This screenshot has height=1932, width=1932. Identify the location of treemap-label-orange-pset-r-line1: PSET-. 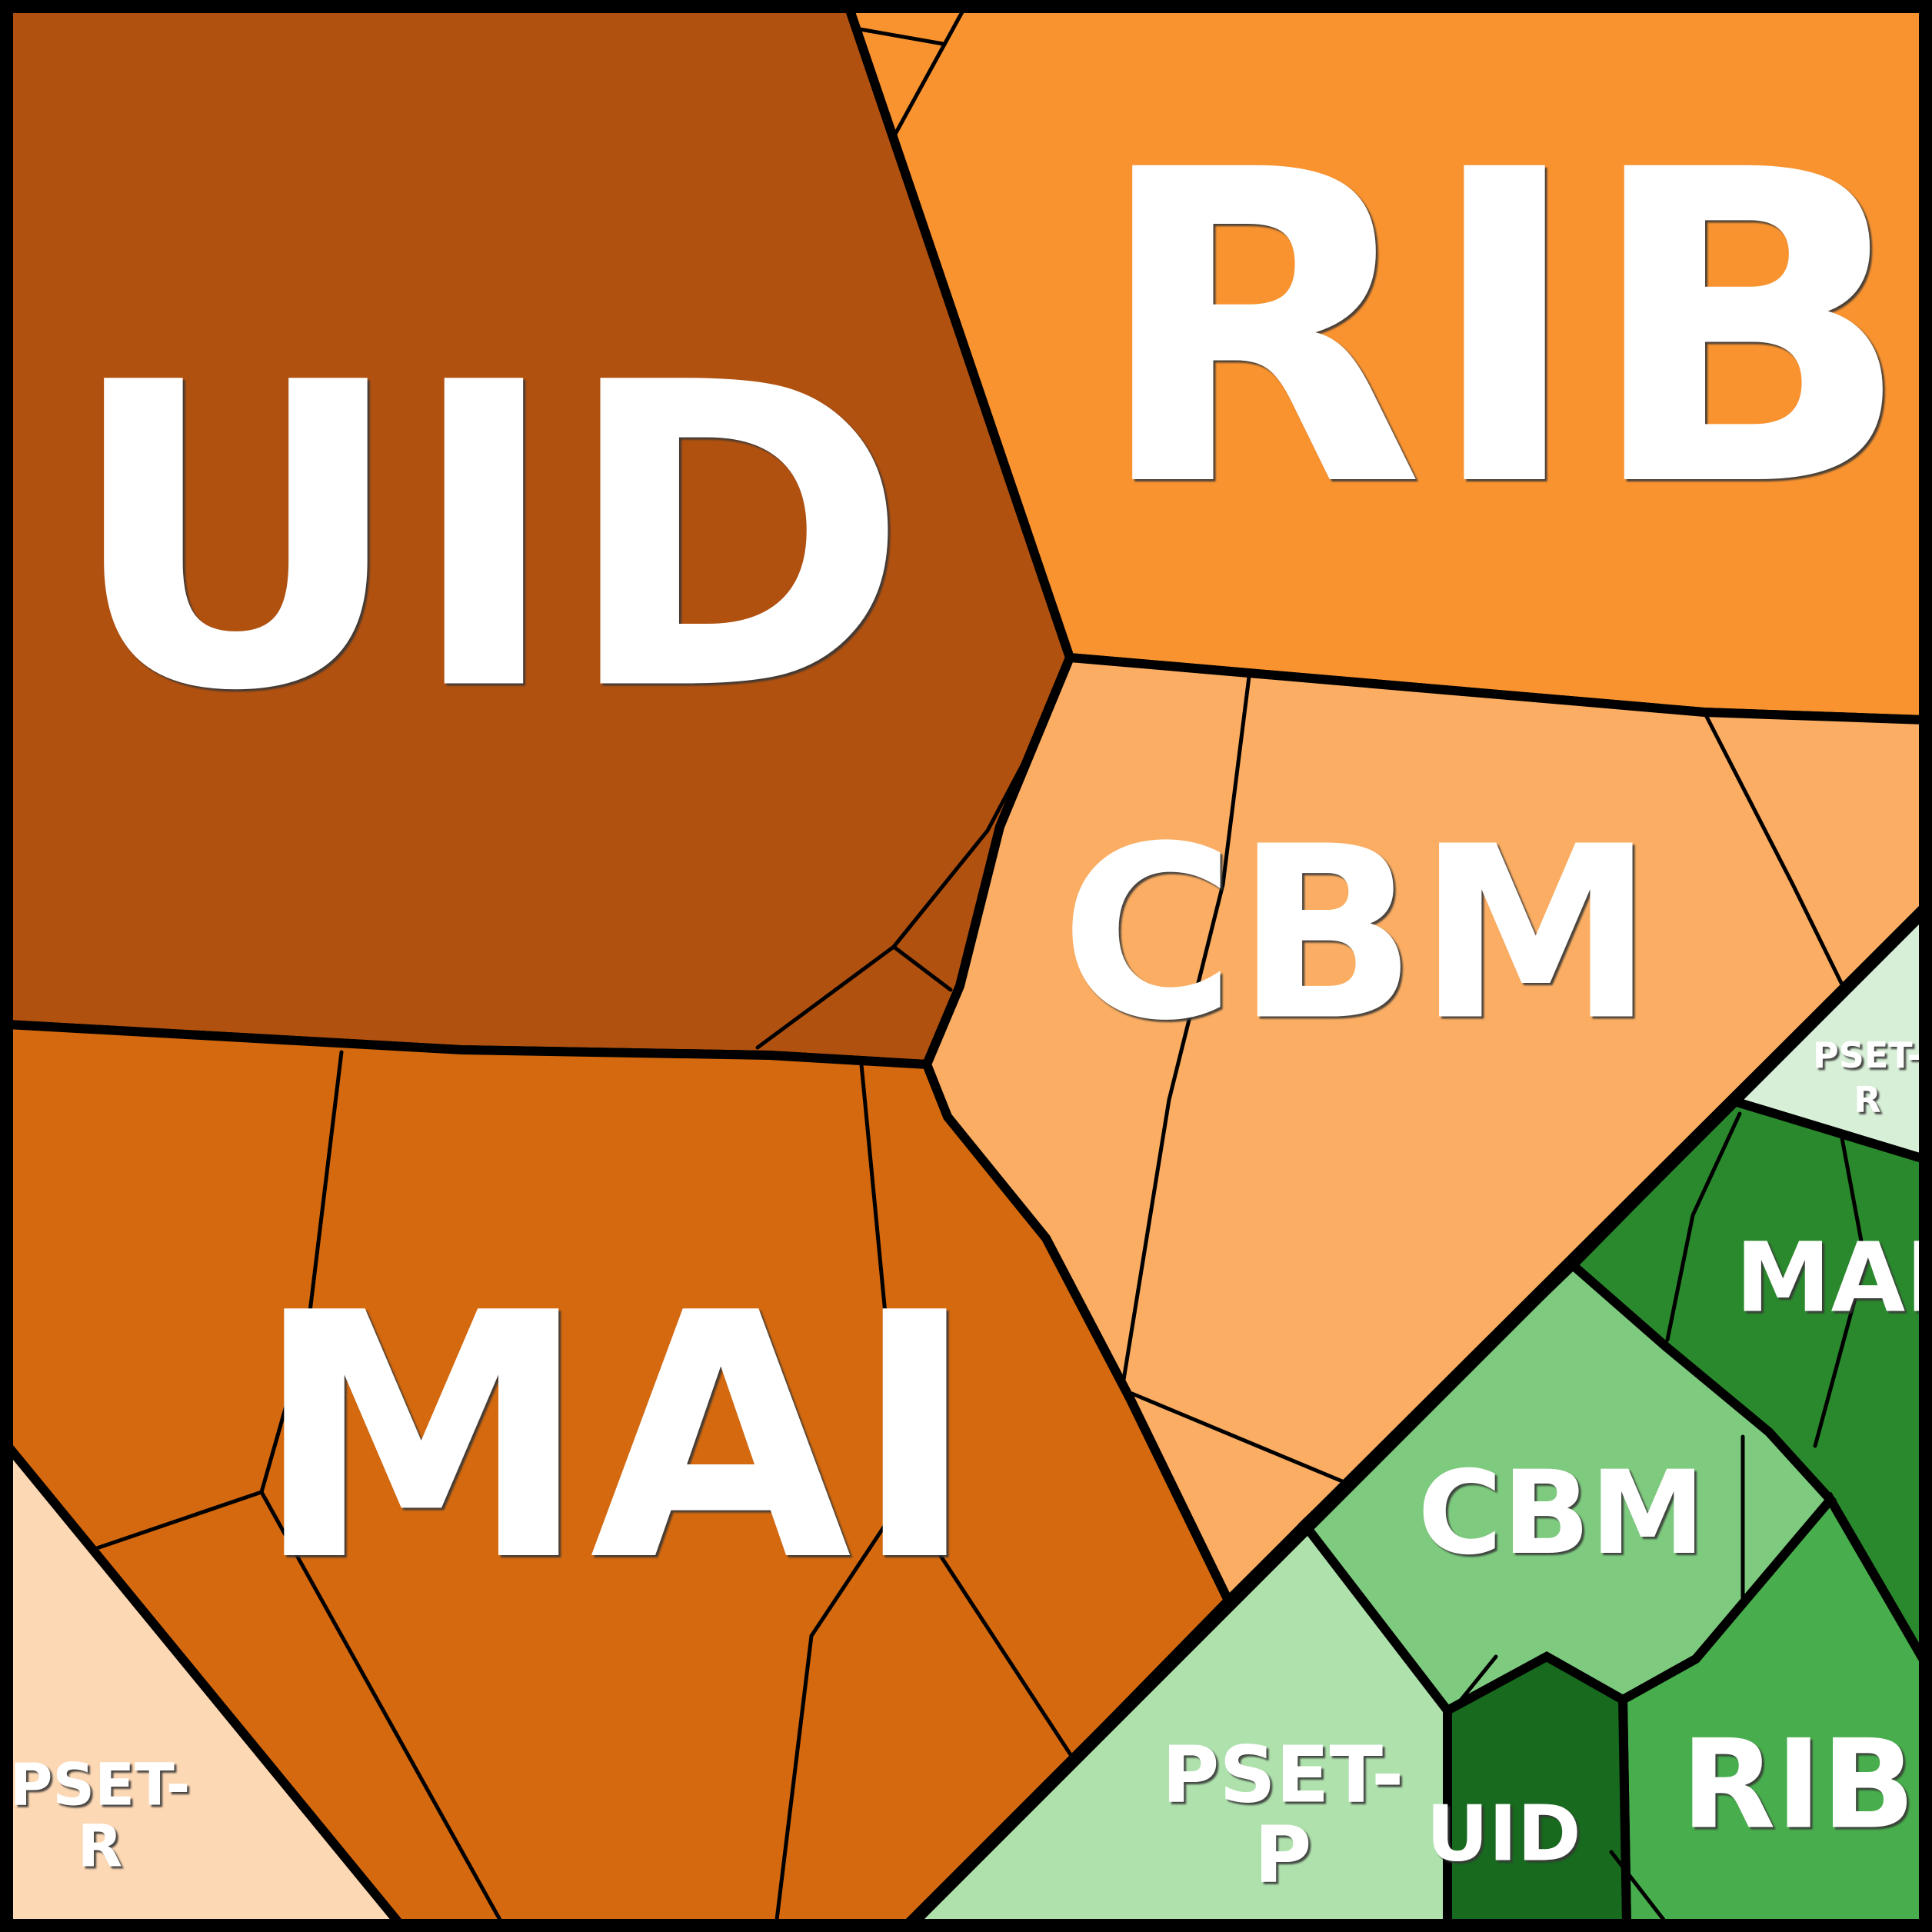
(100, 1784).